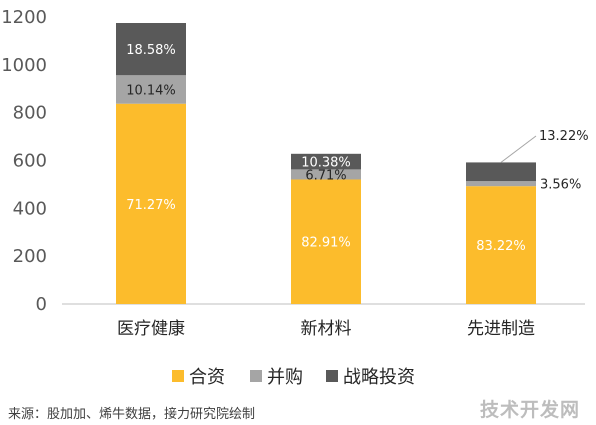 The height and width of the screenshot is (425, 596). What do you see at coordinates (30, 208) in the screenshot?
I see `y-tick-label: 400` at bounding box center [30, 208].